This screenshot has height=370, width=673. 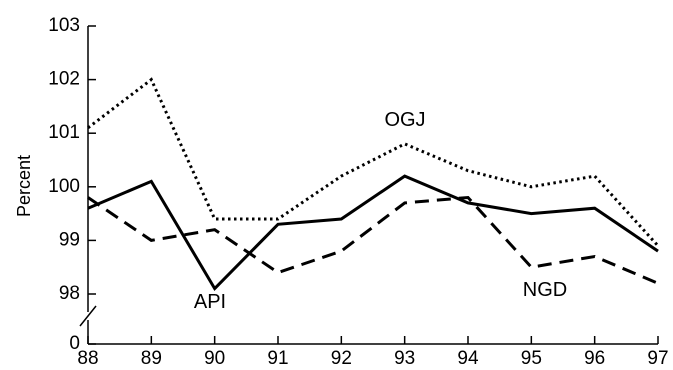 I want to click on x-tick-label: 92, so click(x=341, y=358).